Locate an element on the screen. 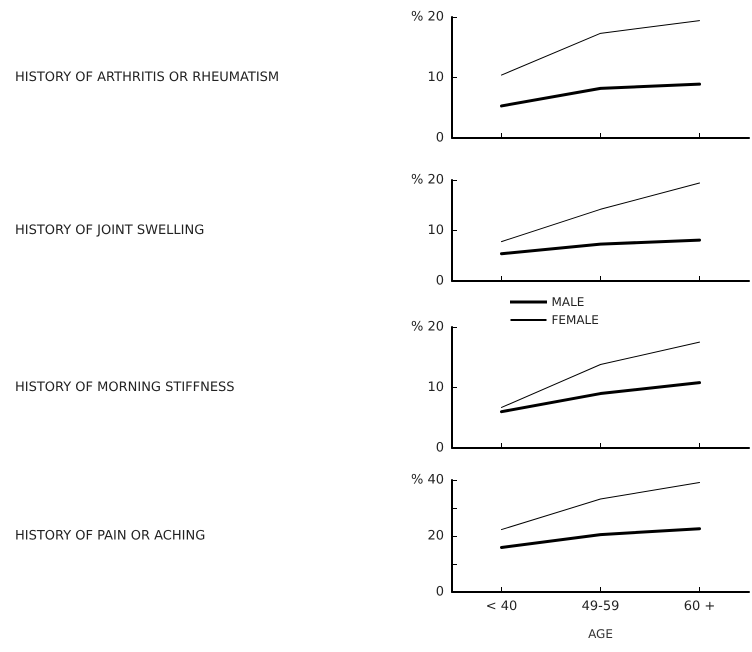  x-tick-label: 49-59 is located at coordinates (601, 606).